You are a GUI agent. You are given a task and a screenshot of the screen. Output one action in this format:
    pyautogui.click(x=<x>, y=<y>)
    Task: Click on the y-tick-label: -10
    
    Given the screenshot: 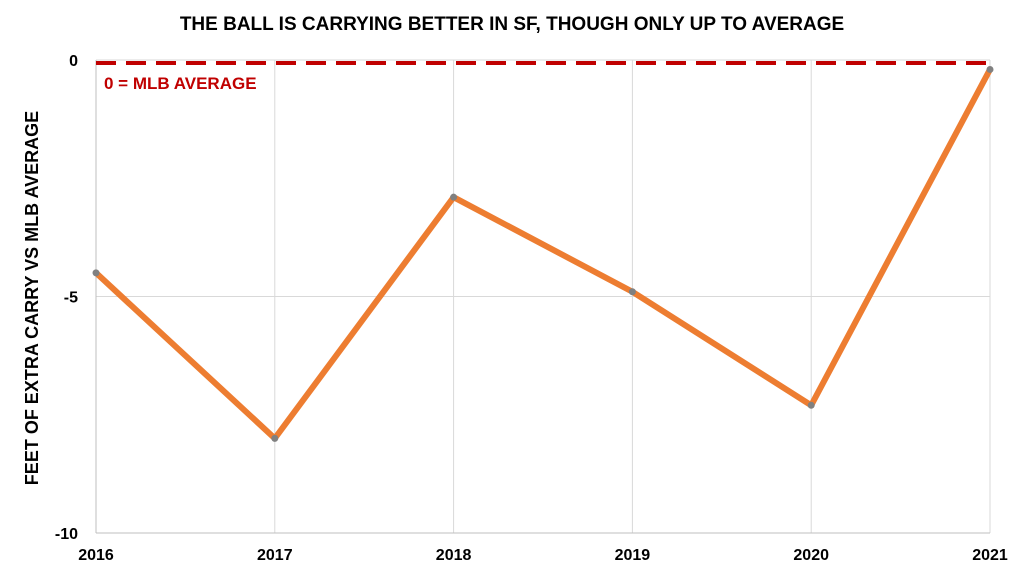 What is the action you would take?
    pyautogui.click(x=66, y=534)
    